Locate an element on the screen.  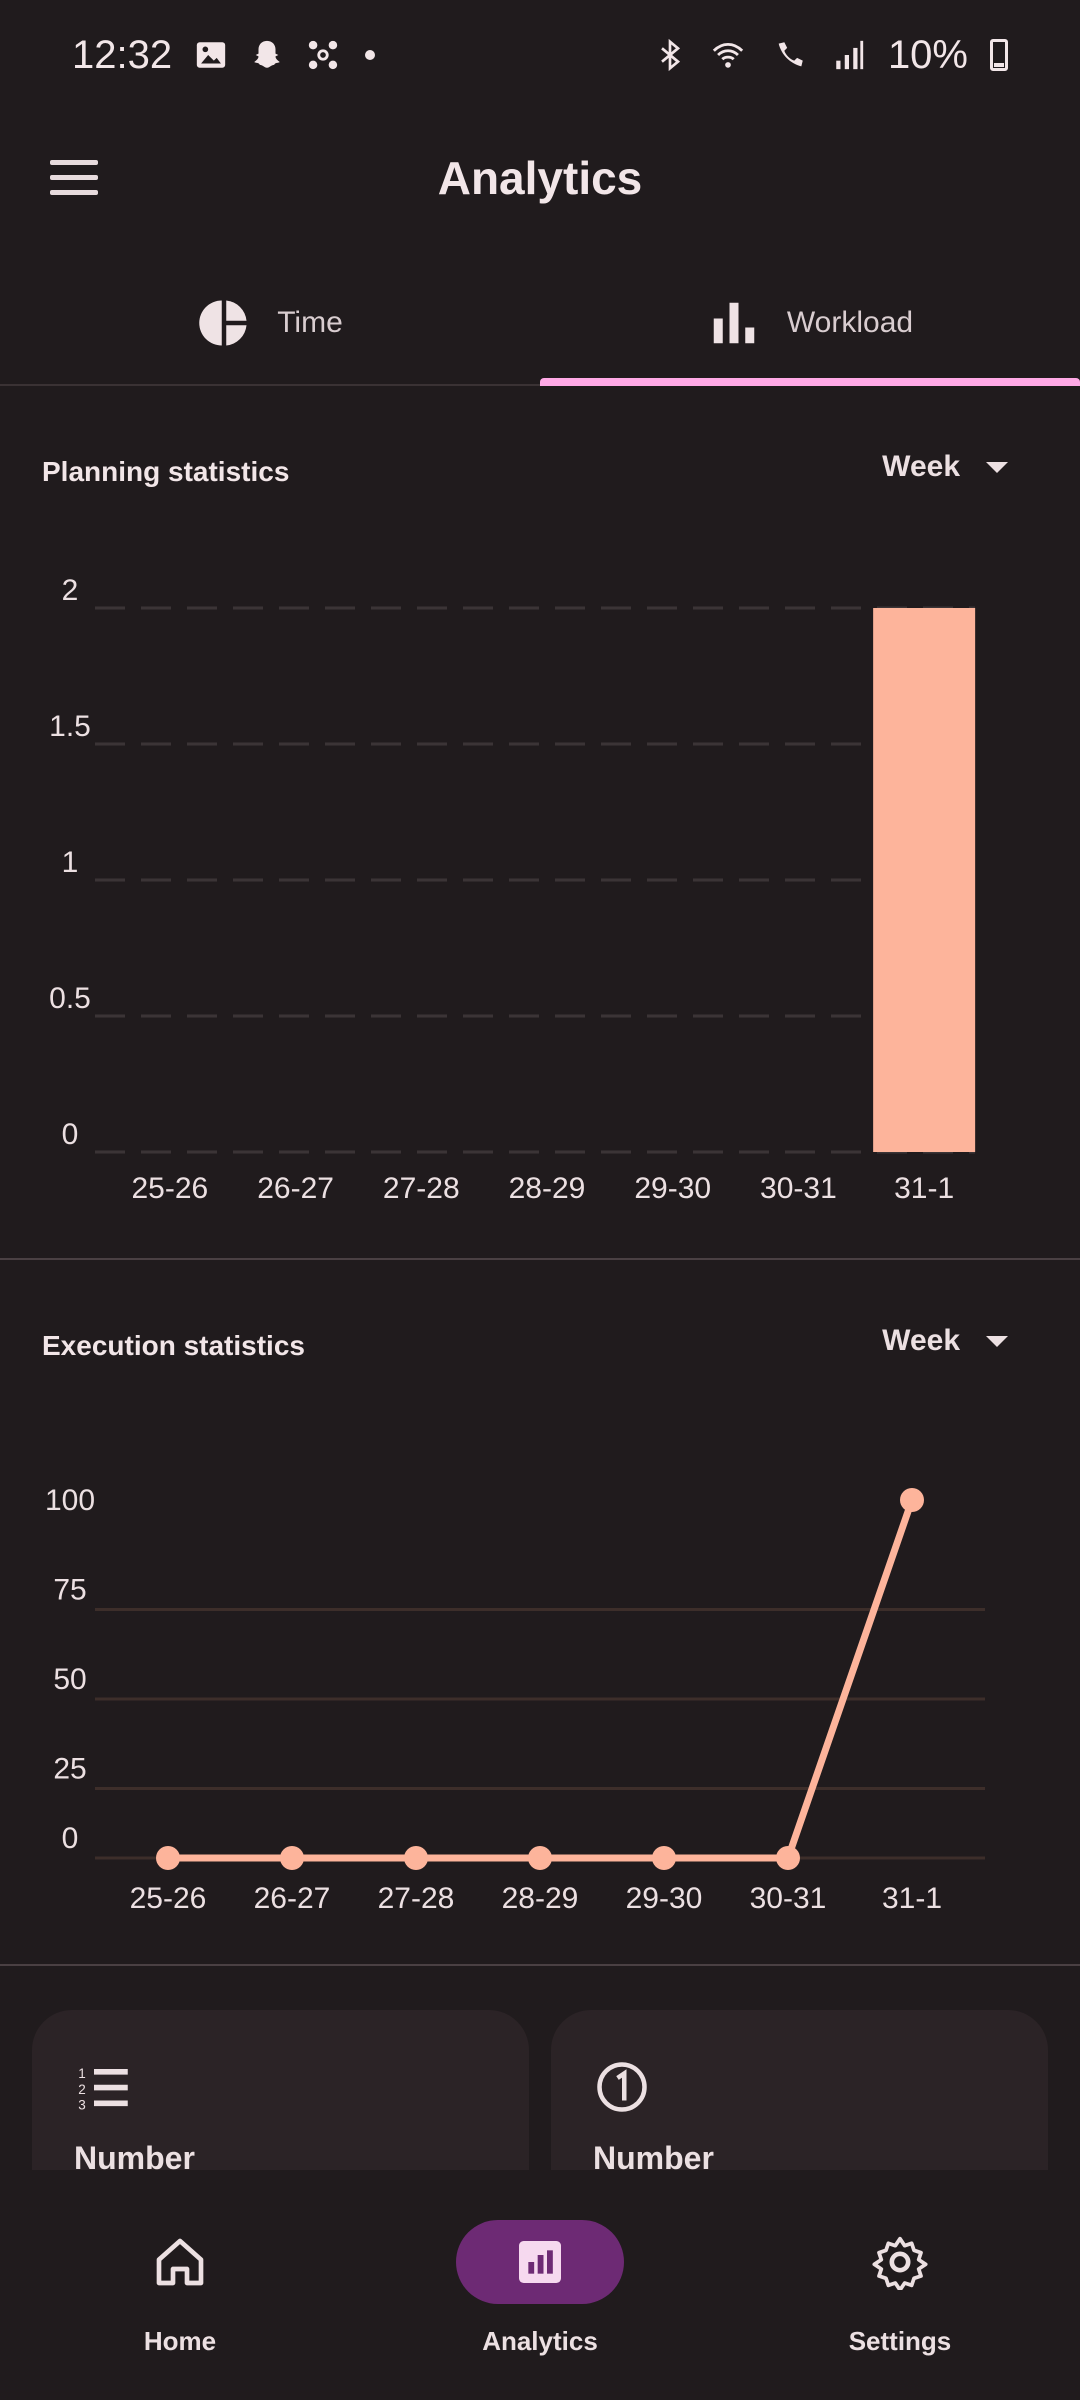
bottom-navigation: Home Analytics Settings is located at coordinates (540, 2285).